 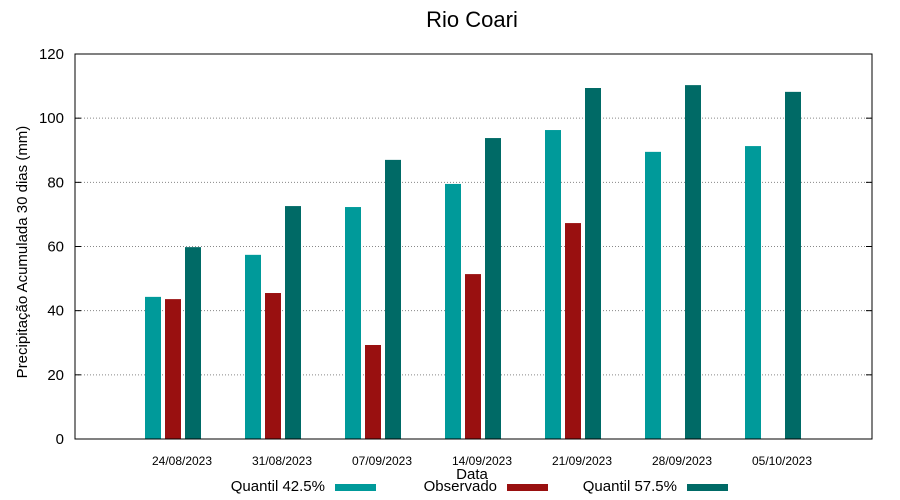 What do you see at coordinates (782, 461) in the screenshot?
I see `x-tick-label: 05/10/2023` at bounding box center [782, 461].